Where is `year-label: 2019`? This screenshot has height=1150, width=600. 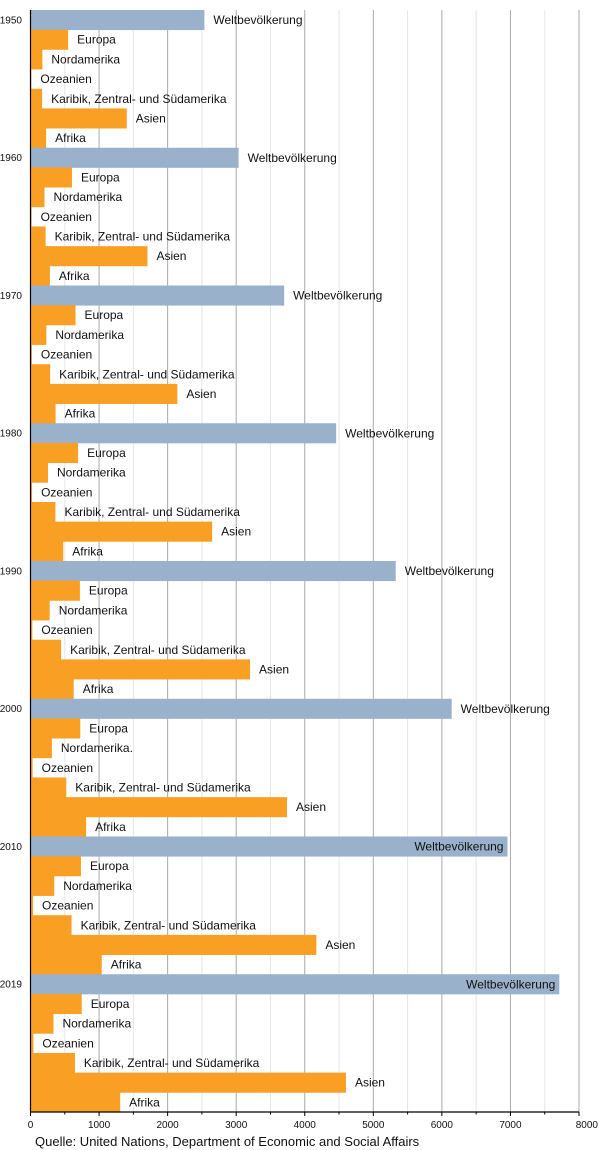 year-label: 2019 is located at coordinates (11, 985).